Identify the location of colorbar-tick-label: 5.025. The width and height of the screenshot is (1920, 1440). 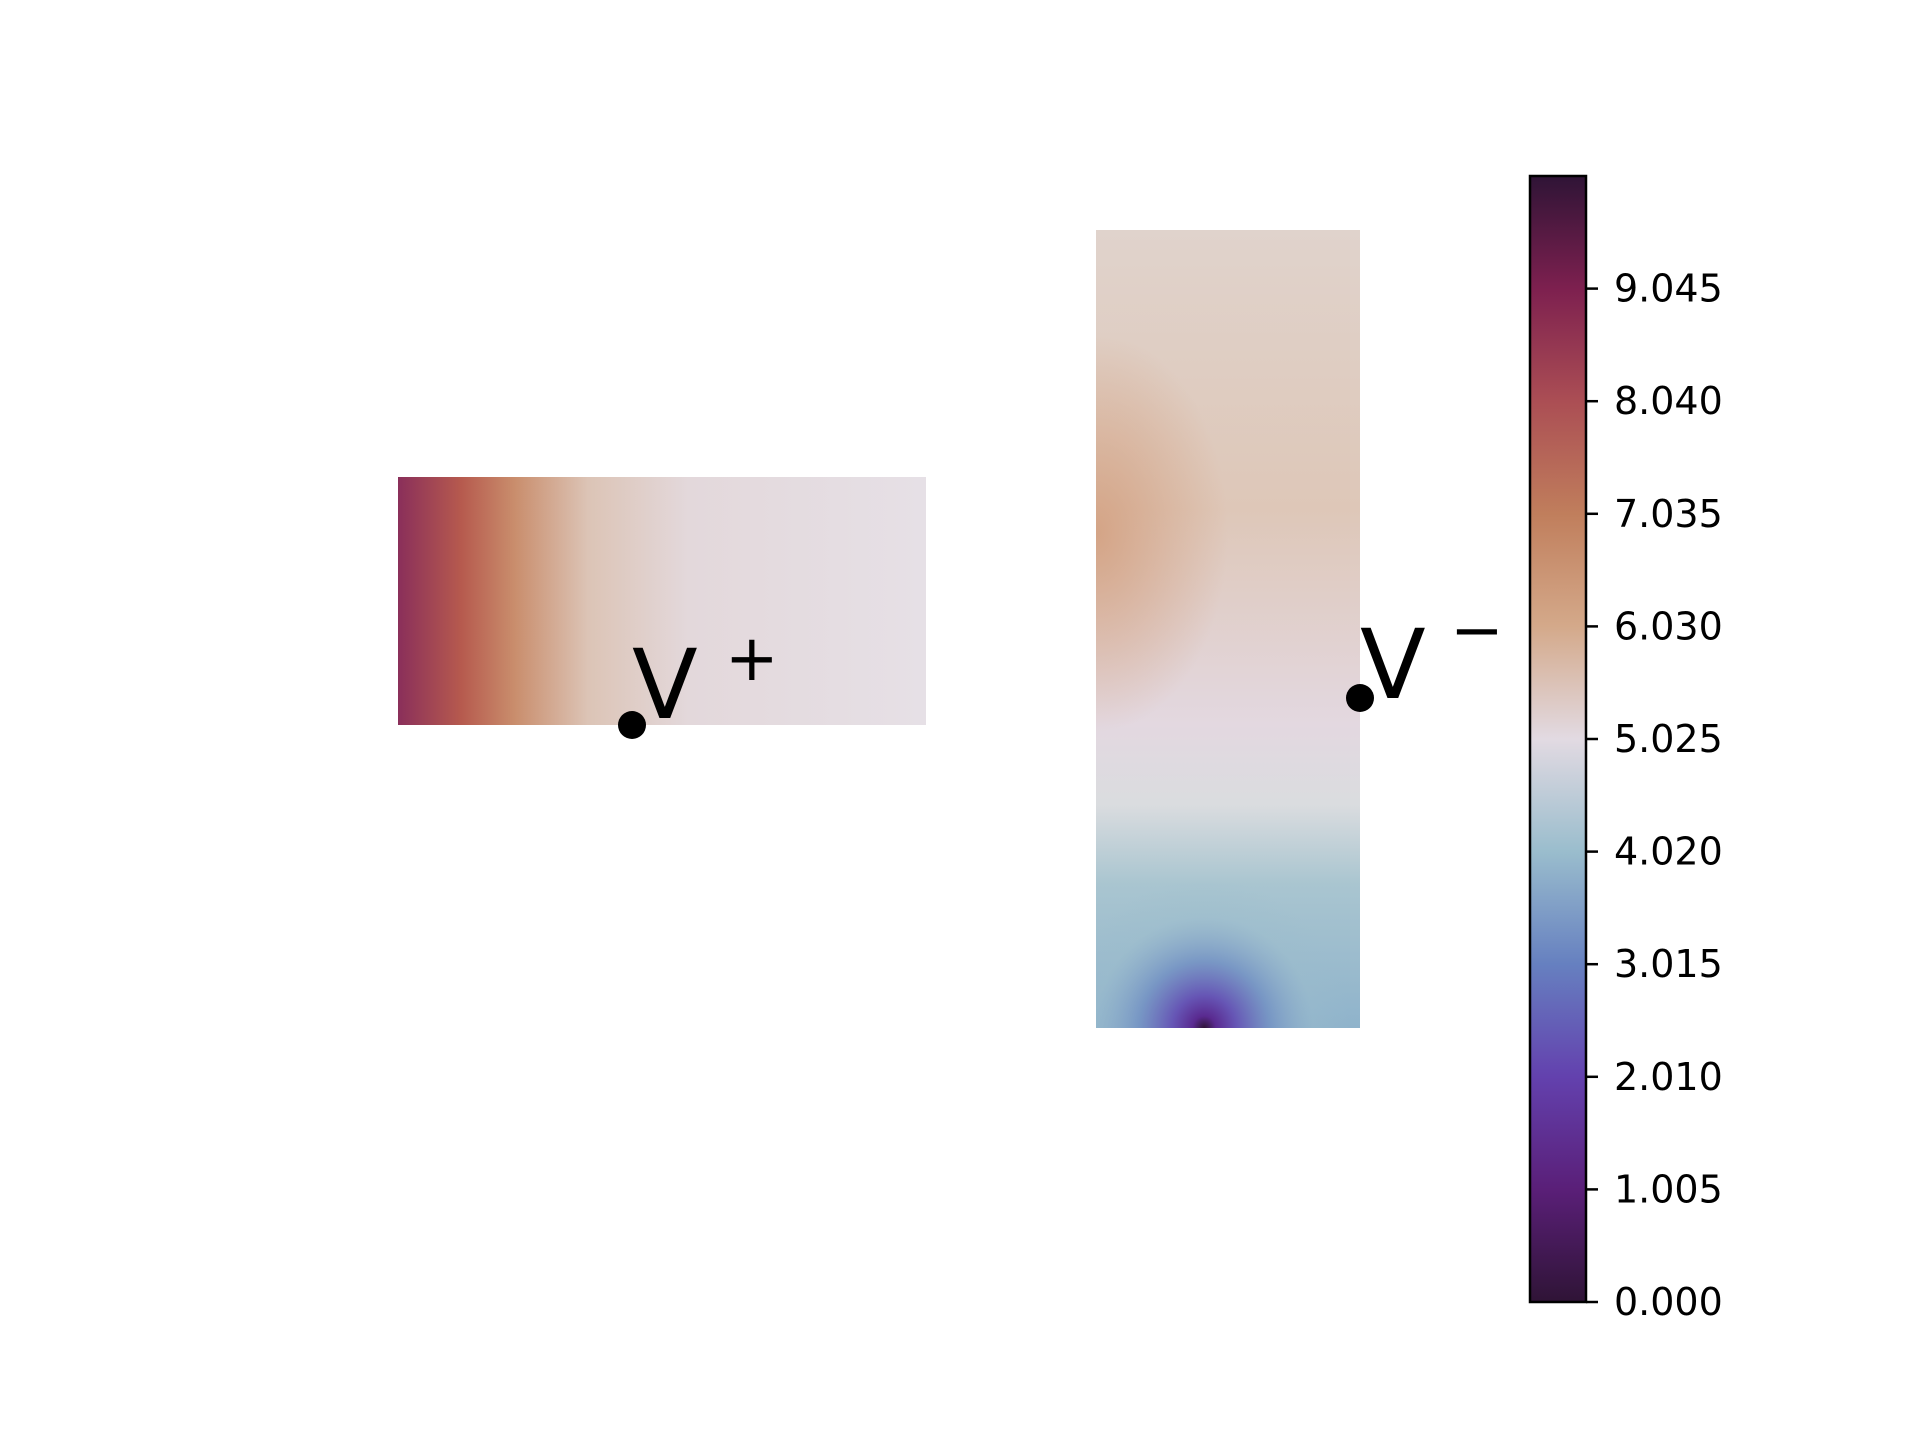
(1668, 739).